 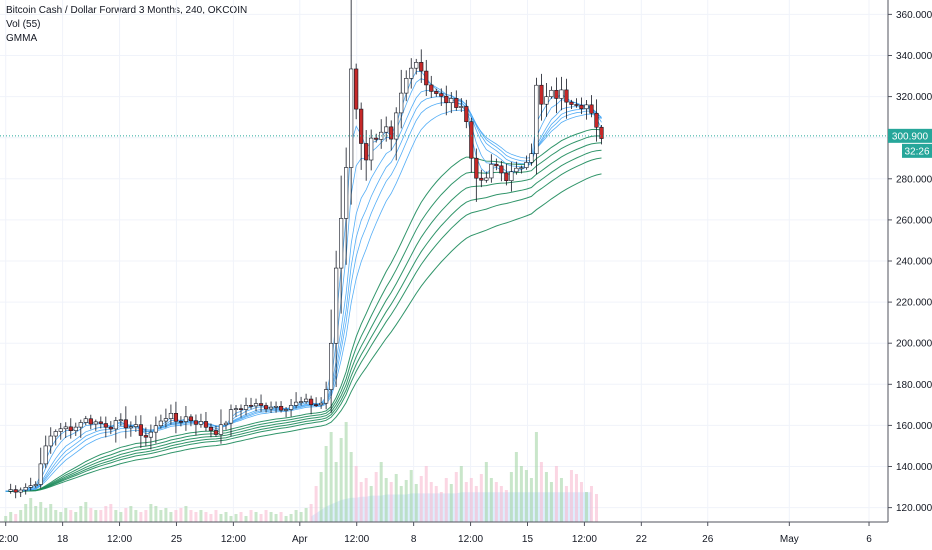 I want to click on y-tick-label: 140.000, so click(x=914, y=467).